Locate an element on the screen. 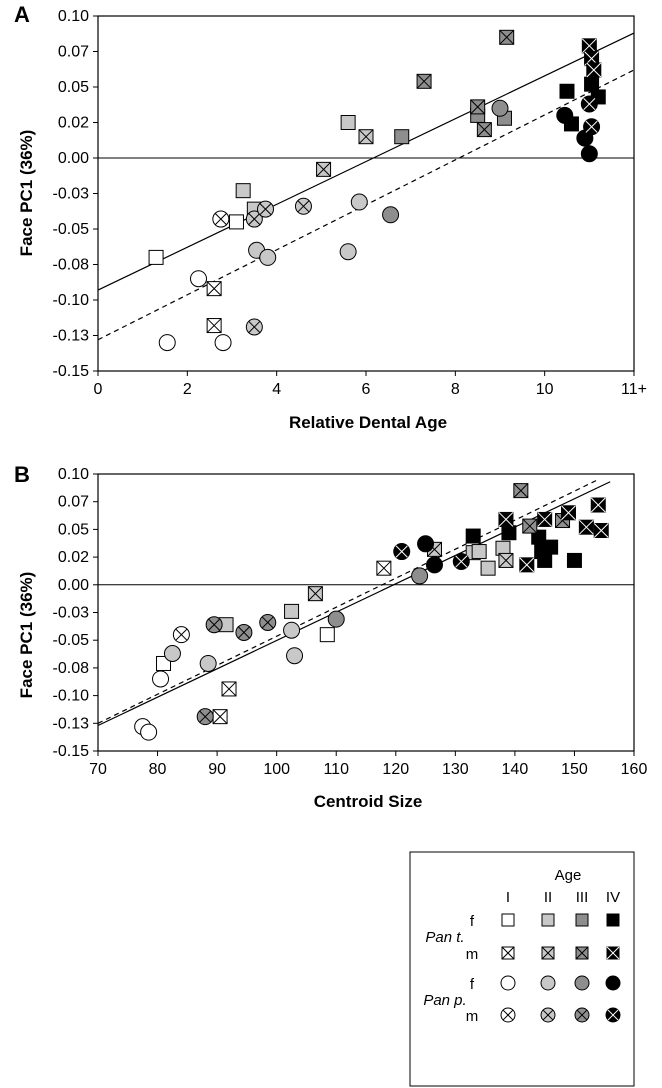 Image resolution: width=662 pixels, height=1088 pixels. panel-a-x-tick-label: 10 is located at coordinates (545, 389).